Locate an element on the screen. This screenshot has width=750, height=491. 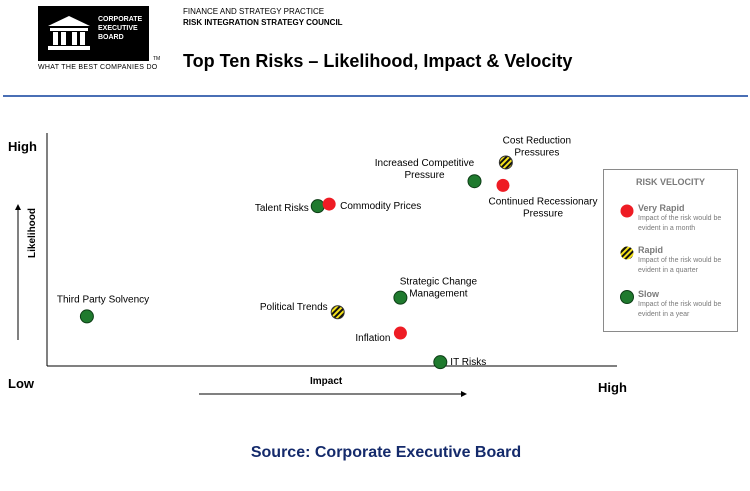
very-rapid-dot-icon is located at coordinates (627, 211).